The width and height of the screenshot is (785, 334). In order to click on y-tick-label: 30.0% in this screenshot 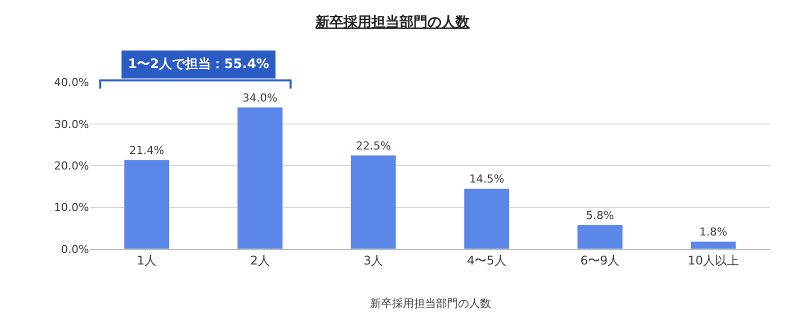, I will do `click(71, 124)`.